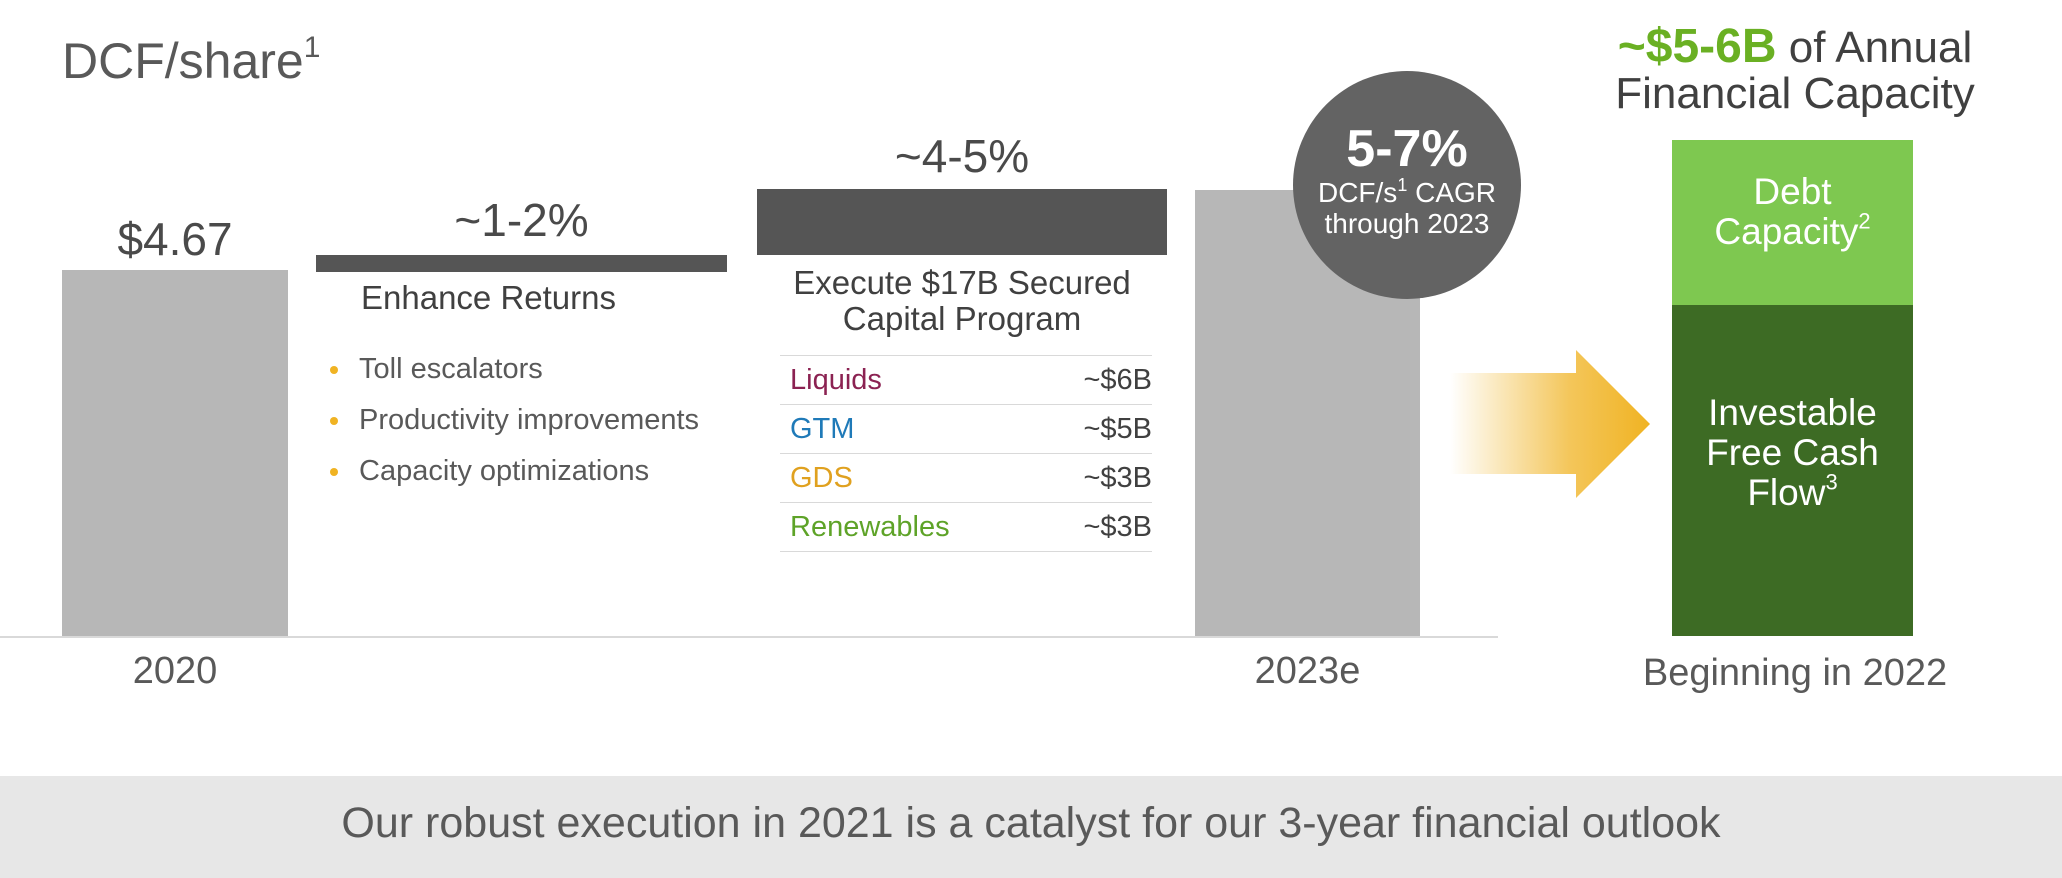 The image size is (2062, 878). I want to click on right-arrow-icon, so click(1550, 424).